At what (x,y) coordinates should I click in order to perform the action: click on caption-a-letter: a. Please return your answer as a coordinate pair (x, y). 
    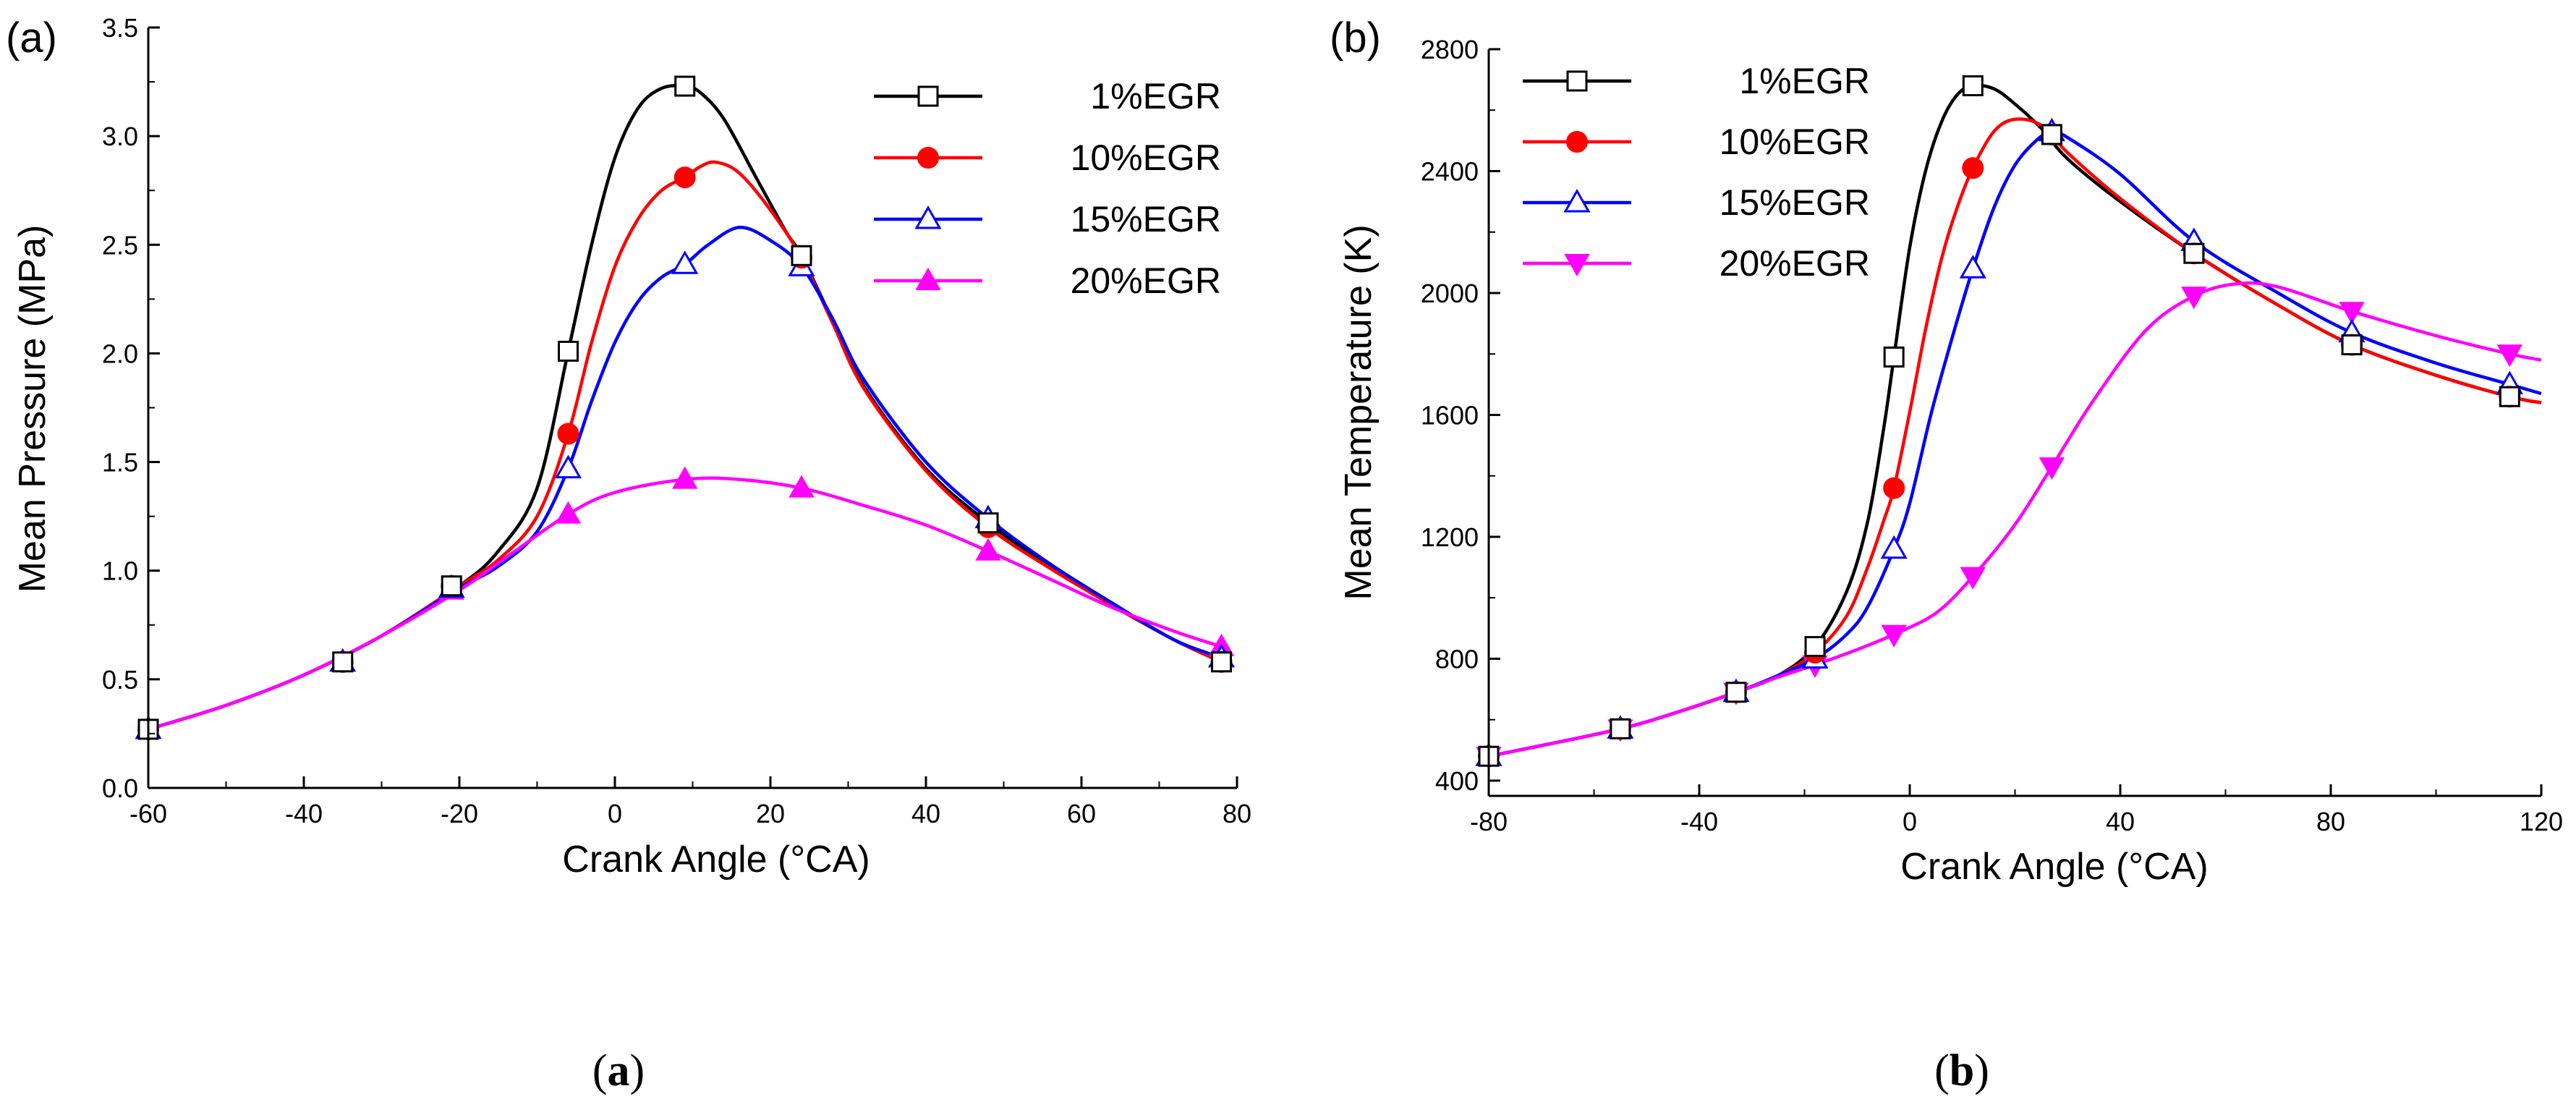
    Looking at the image, I should click on (619, 1070).